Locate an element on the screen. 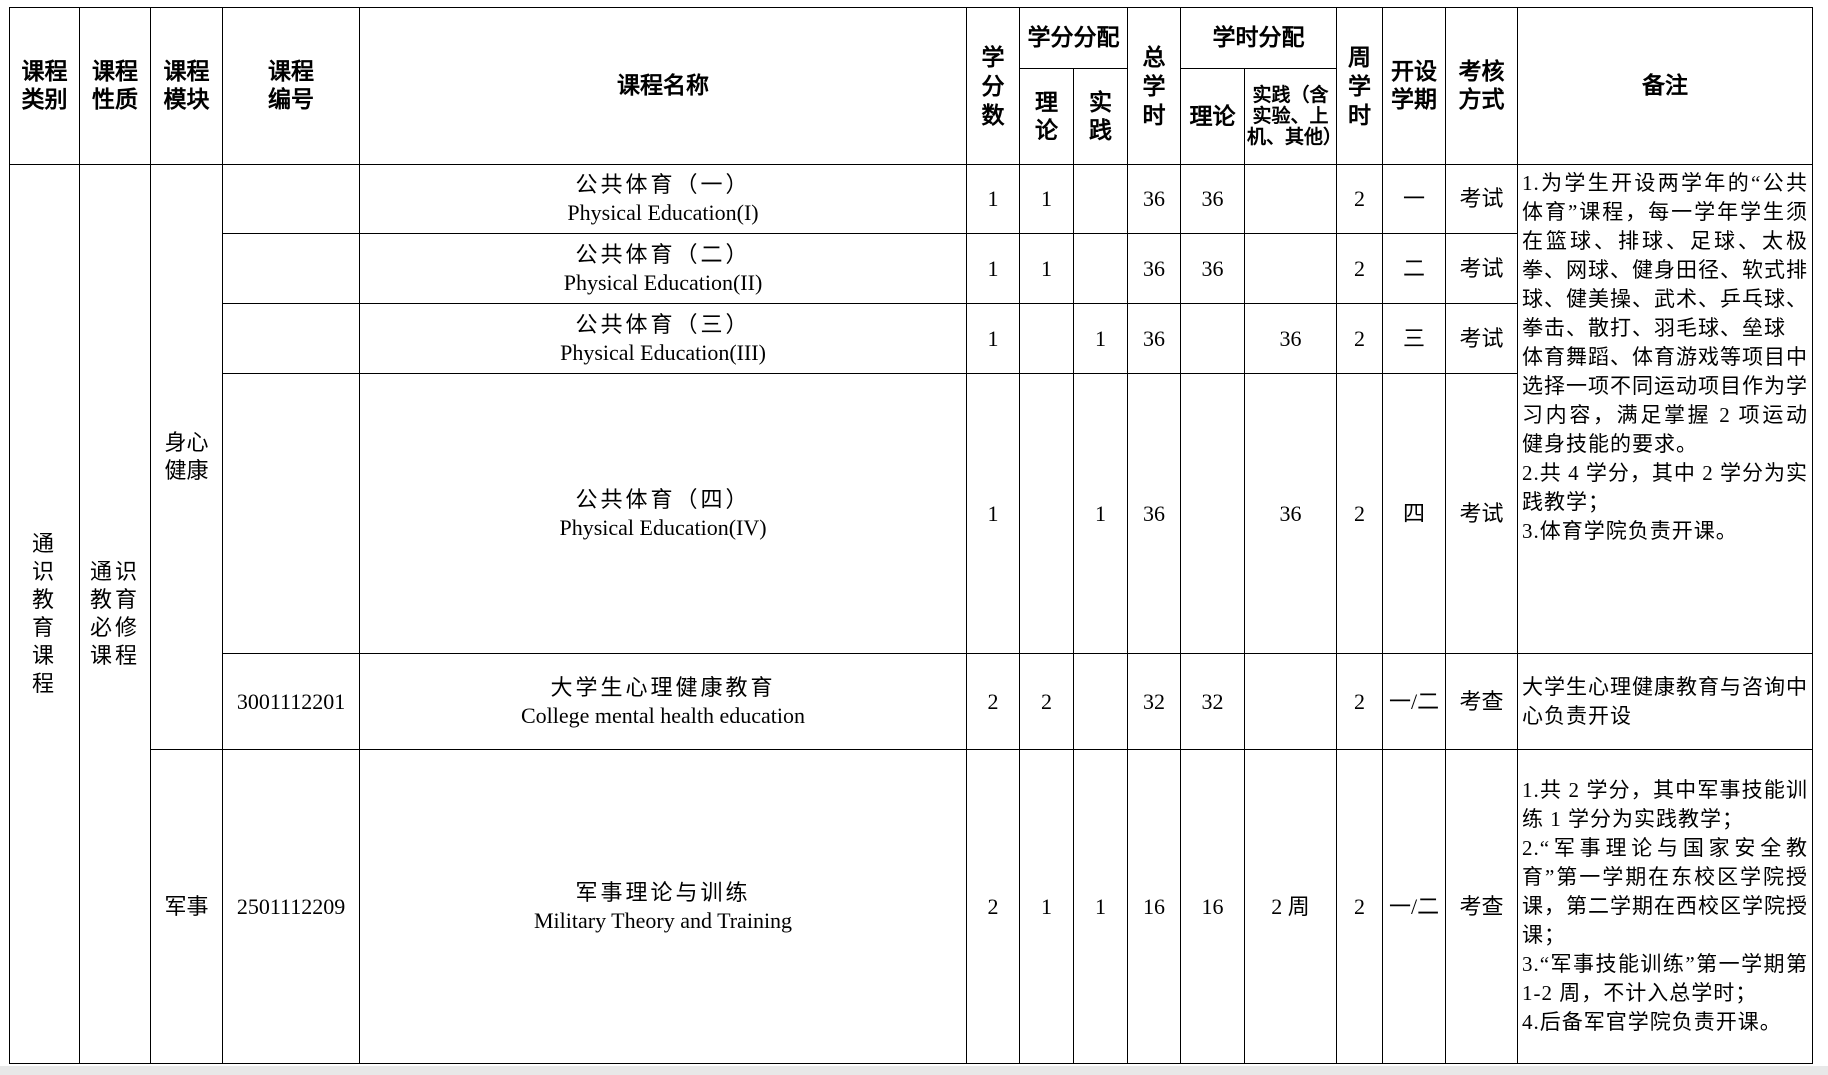 This screenshot has width=1828, height=1075. course-name-cell: 公共体育（四） Physical Education(IV) is located at coordinates (663, 513).